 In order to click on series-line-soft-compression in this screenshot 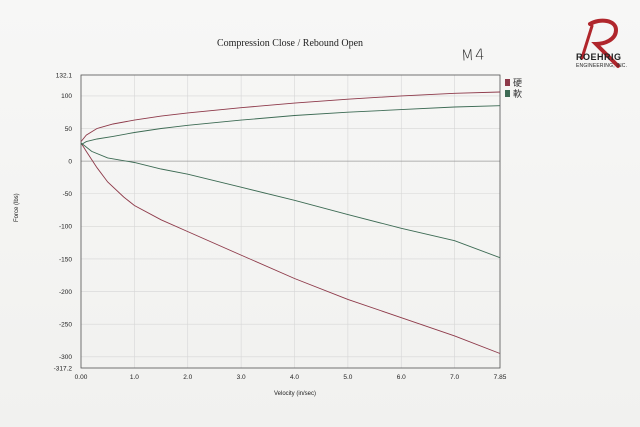, I will do `click(290, 125)`.